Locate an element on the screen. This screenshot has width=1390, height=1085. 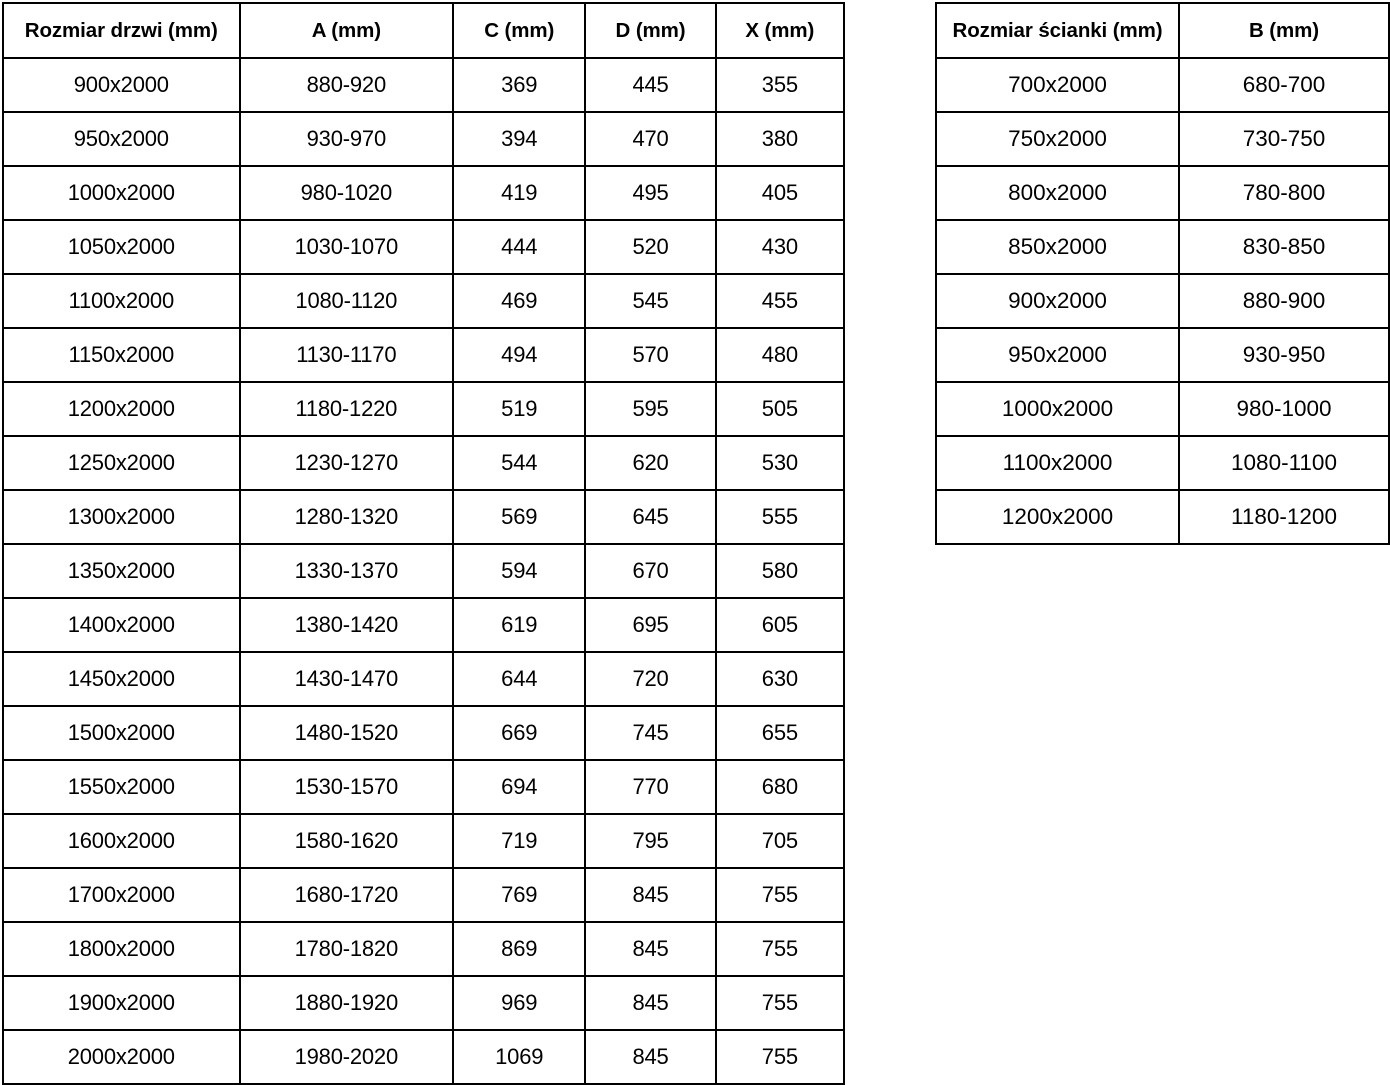
cell-wall-size: 1100x2000 is located at coordinates (1057, 463).